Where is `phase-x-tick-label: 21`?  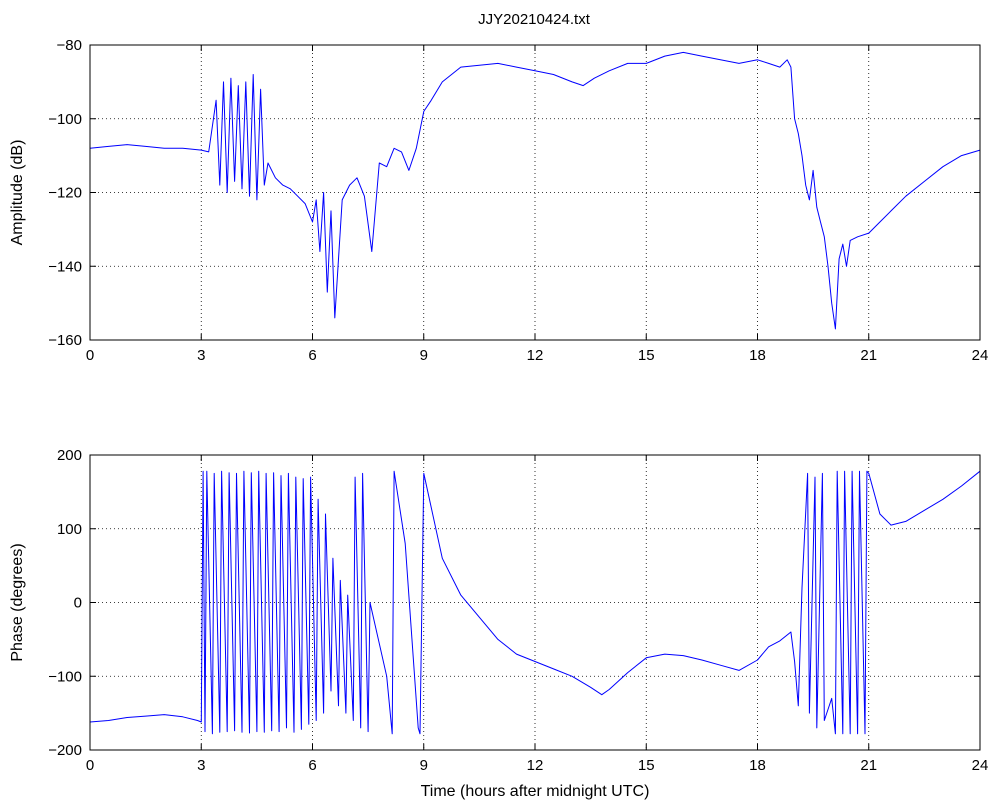
phase-x-tick-label: 21 is located at coordinates (868, 765).